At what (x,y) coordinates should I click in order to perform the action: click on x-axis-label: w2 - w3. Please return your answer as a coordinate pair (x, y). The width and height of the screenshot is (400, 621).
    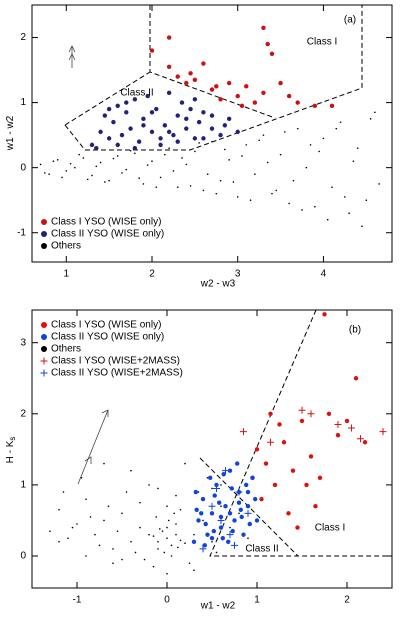
    Looking at the image, I should click on (218, 284).